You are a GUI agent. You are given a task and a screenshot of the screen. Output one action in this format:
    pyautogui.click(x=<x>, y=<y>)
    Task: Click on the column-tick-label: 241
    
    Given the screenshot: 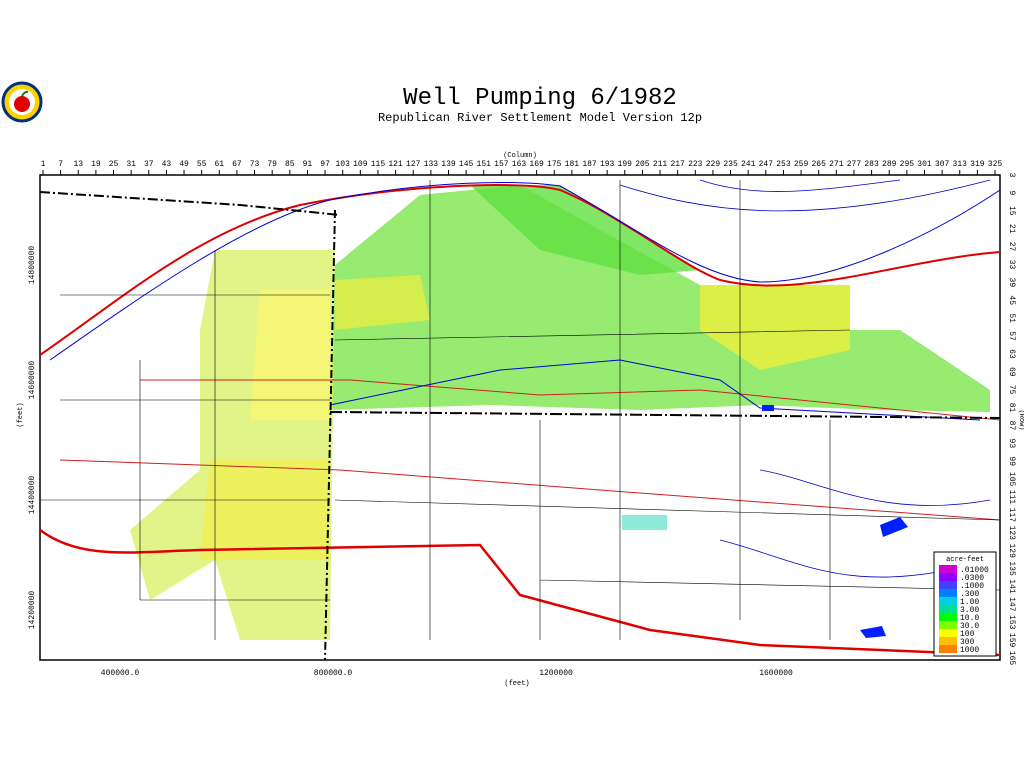 What is the action you would take?
    pyautogui.click(x=748, y=164)
    